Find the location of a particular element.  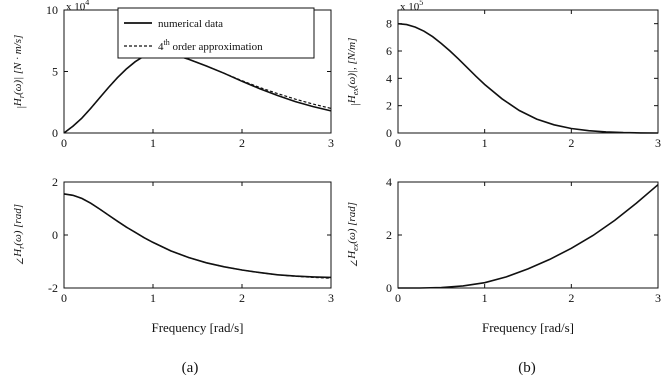

y-tick-label: 10 is located at coordinates (52, 10).